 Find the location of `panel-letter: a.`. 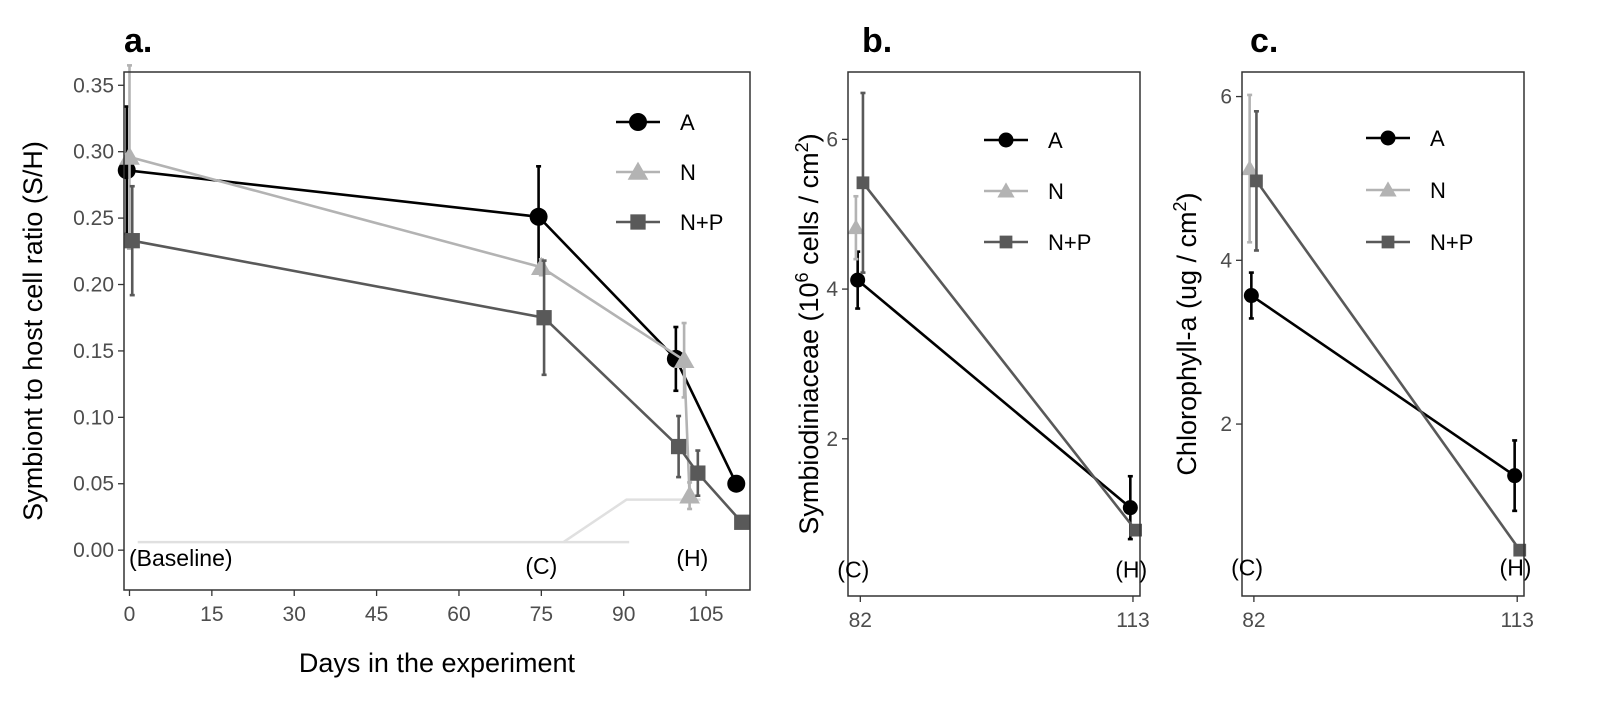

panel-letter: a. is located at coordinates (138, 41).